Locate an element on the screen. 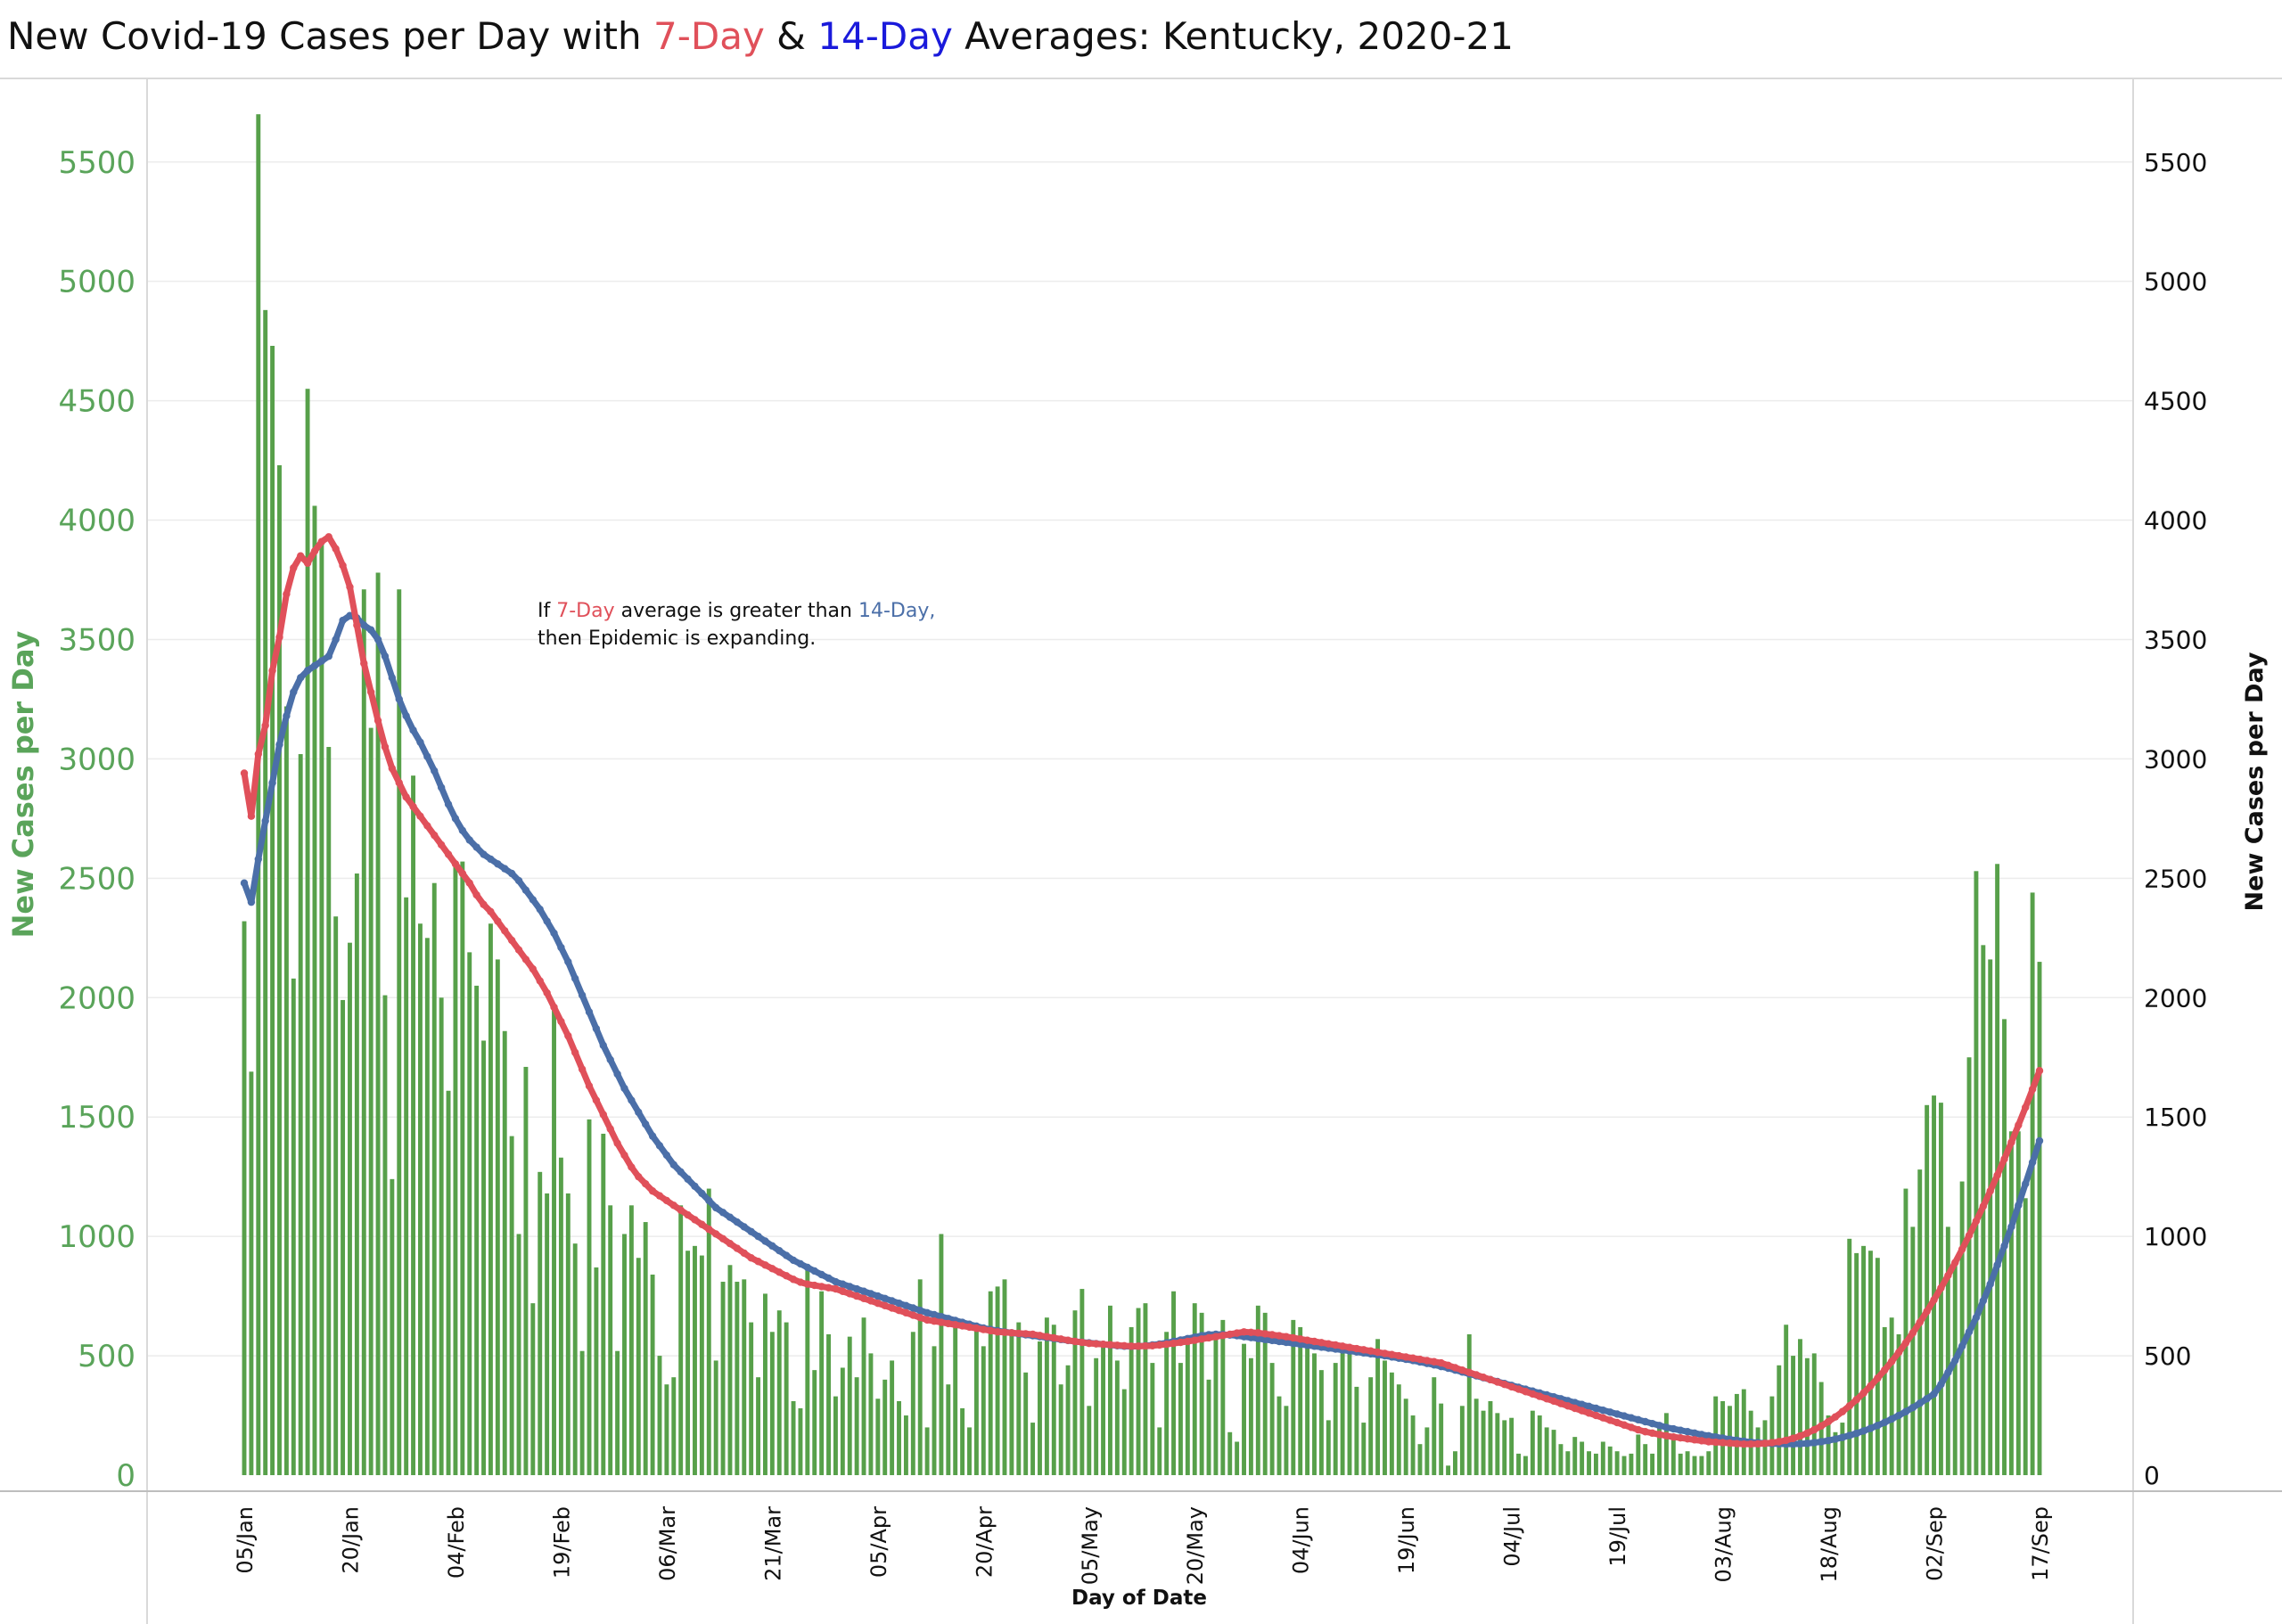 This screenshot has width=2282, height=1624. x-tick-label: 05/Apr is located at coordinates (878, 1542).